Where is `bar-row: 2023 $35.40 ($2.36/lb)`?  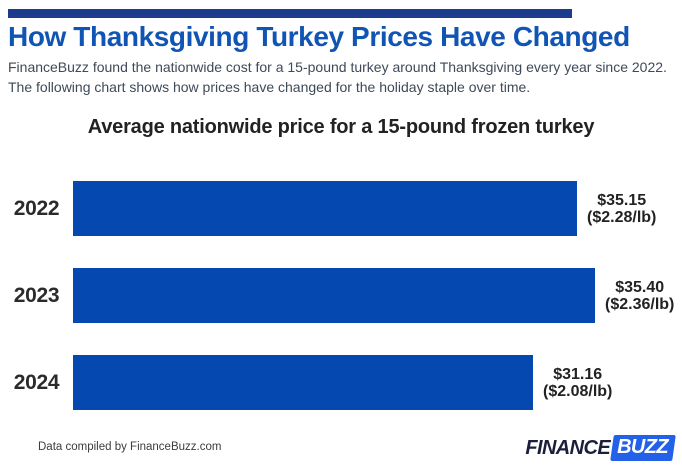 bar-row: 2023 $35.40 ($2.36/lb) is located at coordinates (341, 295).